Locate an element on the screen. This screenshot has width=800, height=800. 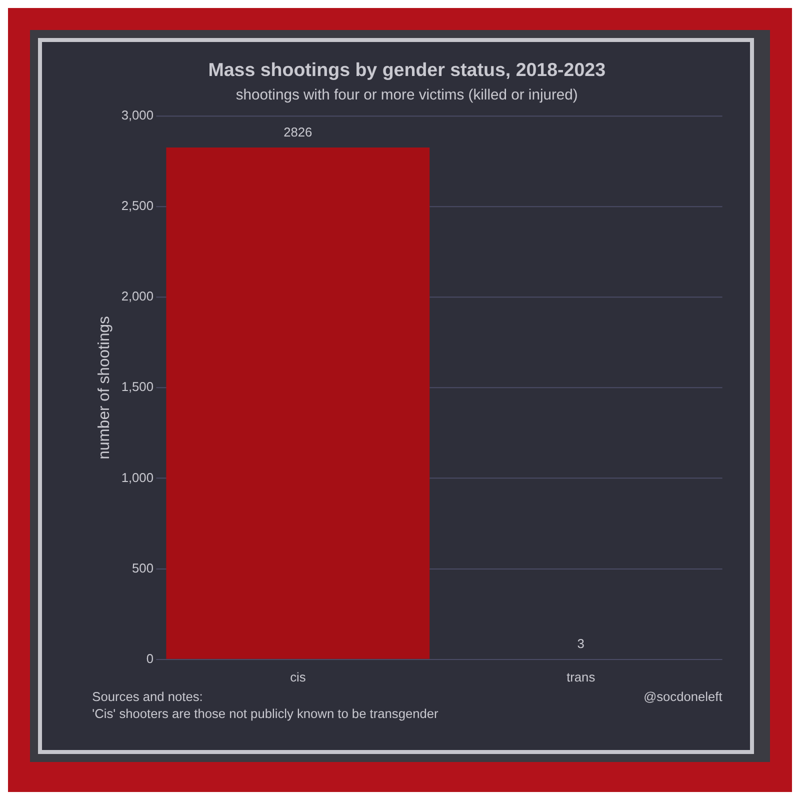
text: @socdoneleft is located at coordinates (683, 696).